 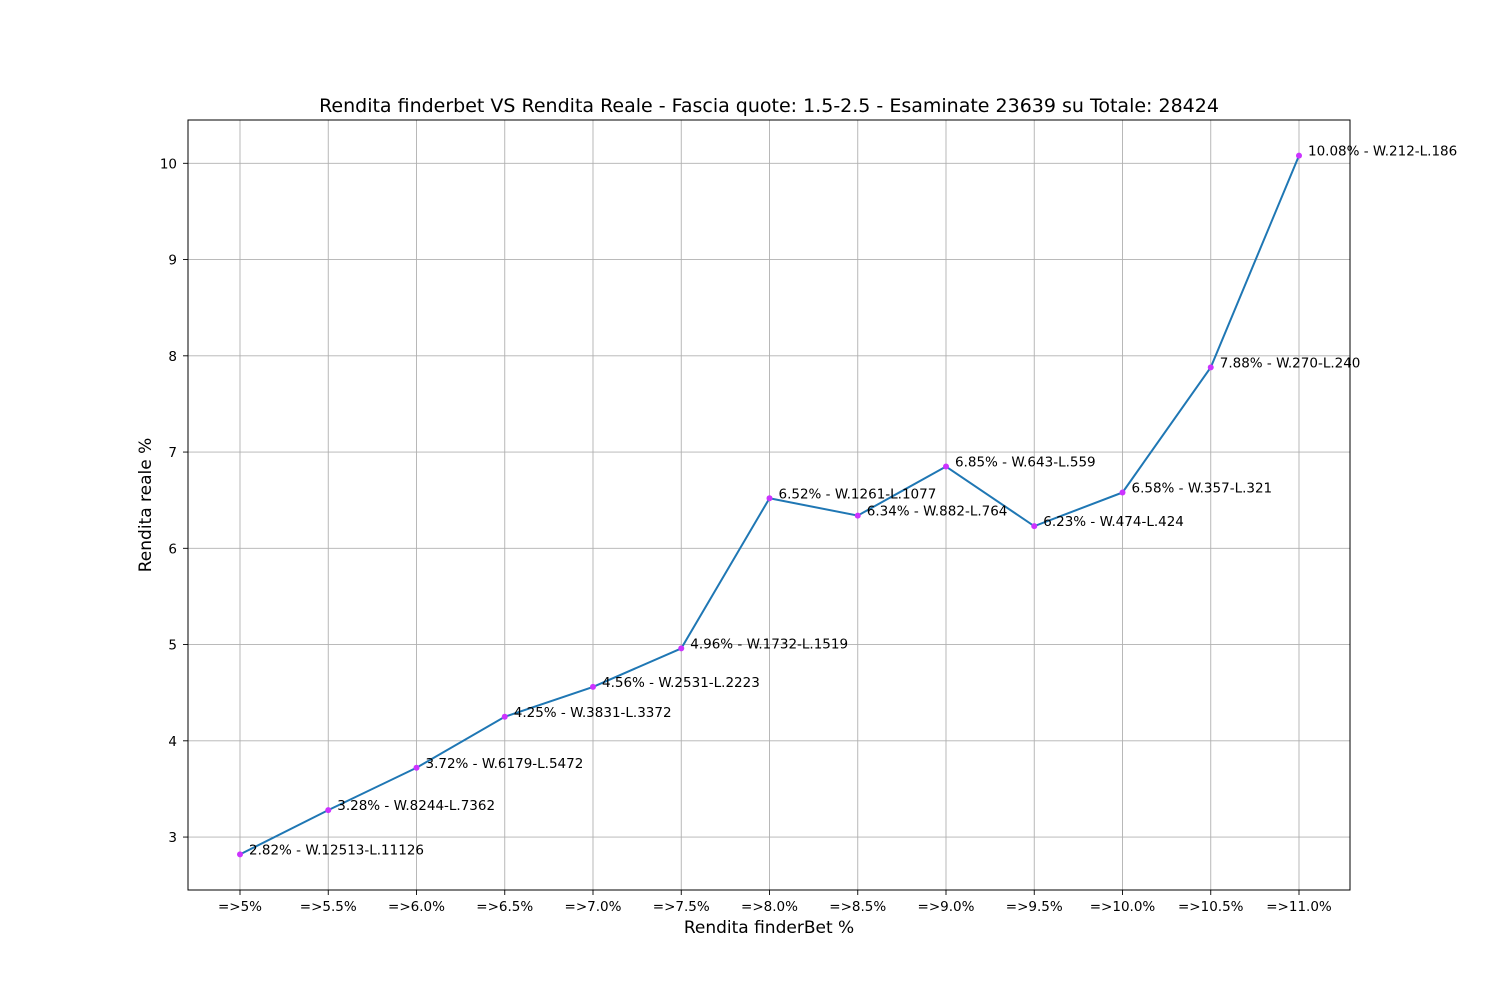 What do you see at coordinates (146, 505) in the screenshot?
I see `y-axis-label: Rendita reale %` at bounding box center [146, 505].